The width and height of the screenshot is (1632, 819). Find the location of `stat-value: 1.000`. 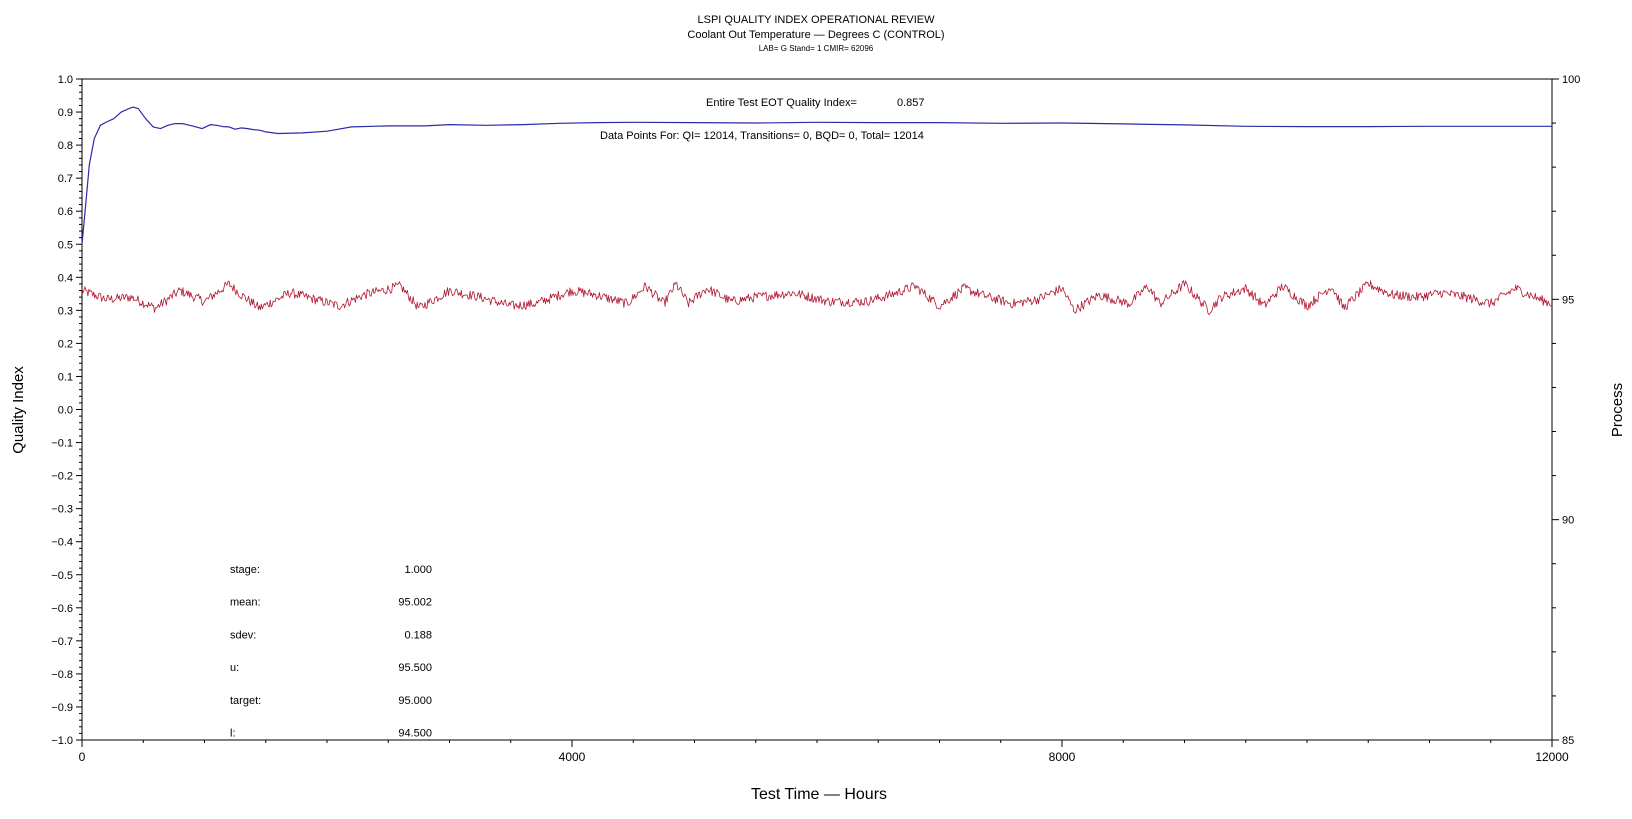

stat-value: 1.000 is located at coordinates (418, 570).